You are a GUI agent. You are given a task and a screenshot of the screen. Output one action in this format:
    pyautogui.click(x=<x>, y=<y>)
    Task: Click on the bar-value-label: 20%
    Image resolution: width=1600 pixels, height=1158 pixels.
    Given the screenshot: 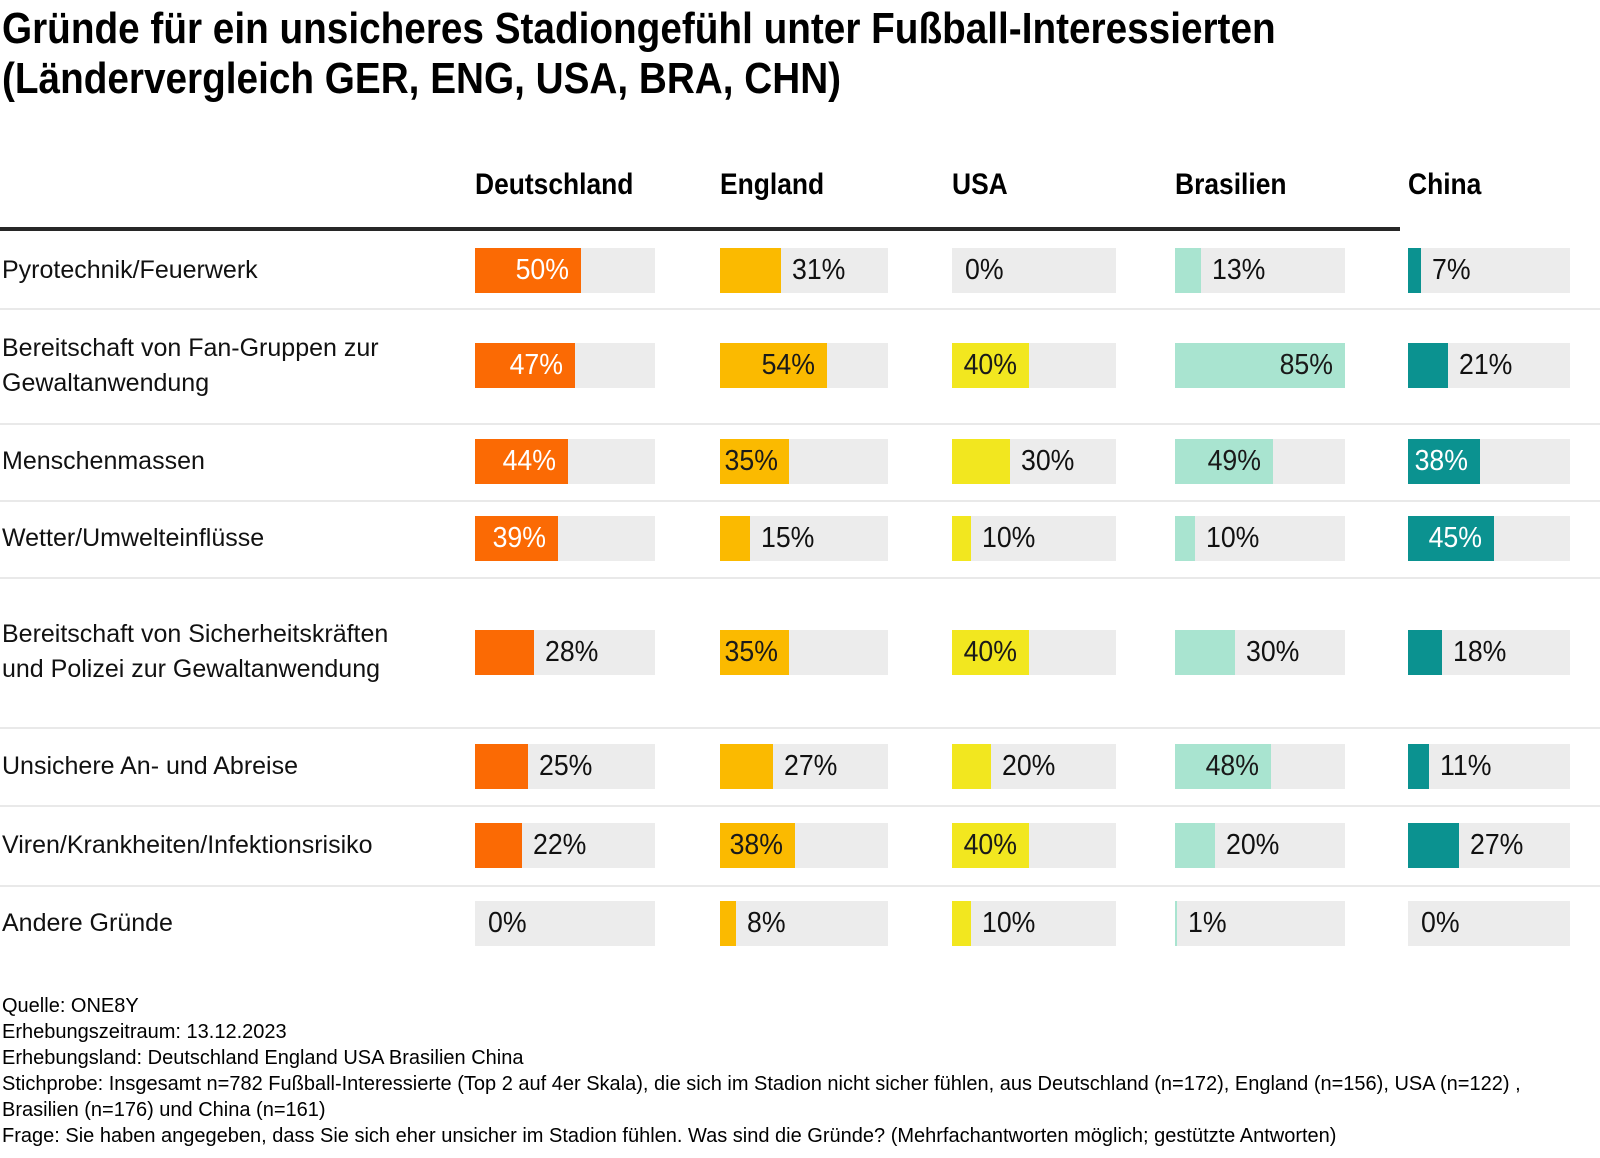 What is the action you would take?
    pyautogui.click(x=1029, y=765)
    